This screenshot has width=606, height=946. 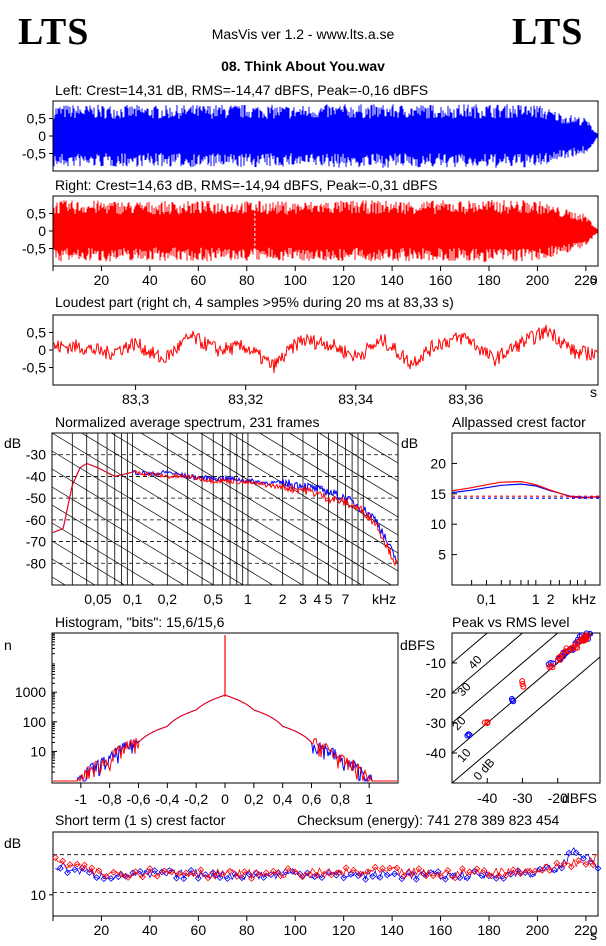 I want to click on time-axis-tick-label: 220, so click(x=586, y=280).